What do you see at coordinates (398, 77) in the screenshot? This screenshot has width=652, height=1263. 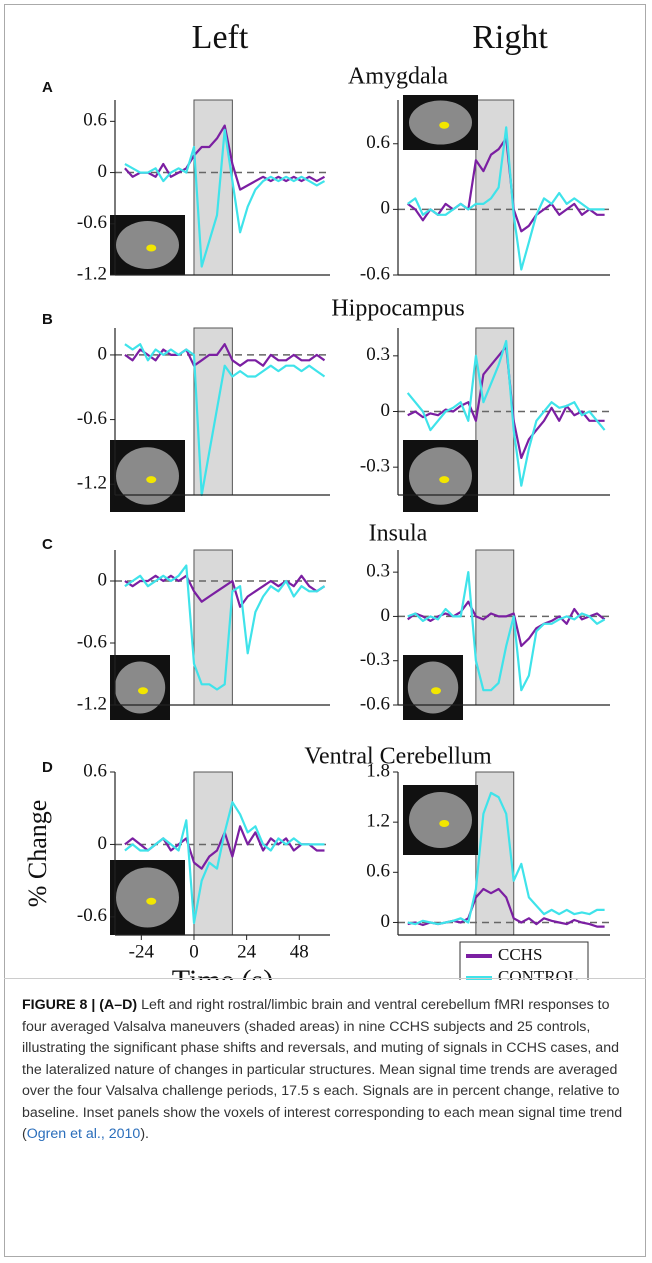 I see `region-title: Amygdala` at bounding box center [398, 77].